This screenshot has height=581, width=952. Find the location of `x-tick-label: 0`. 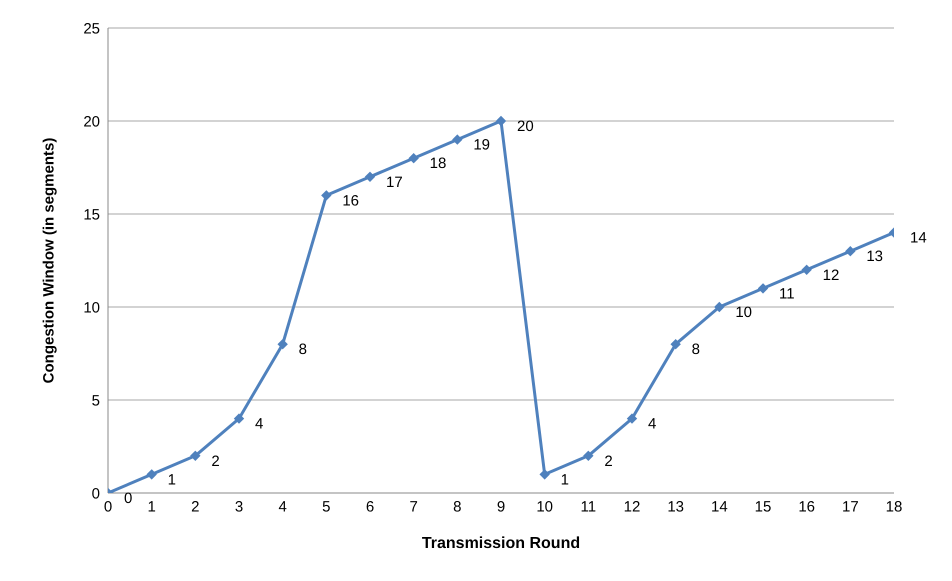

x-tick-label: 0 is located at coordinates (108, 507).